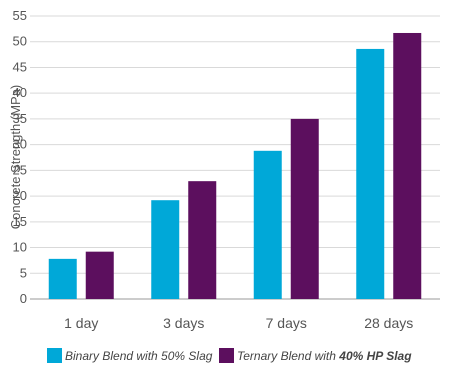 The height and width of the screenshot is (365, 458). What do you see at coordinates (81, 323) in the screenshot?
I see `x-category-label: 1 day` at bounding box center [81, 323].